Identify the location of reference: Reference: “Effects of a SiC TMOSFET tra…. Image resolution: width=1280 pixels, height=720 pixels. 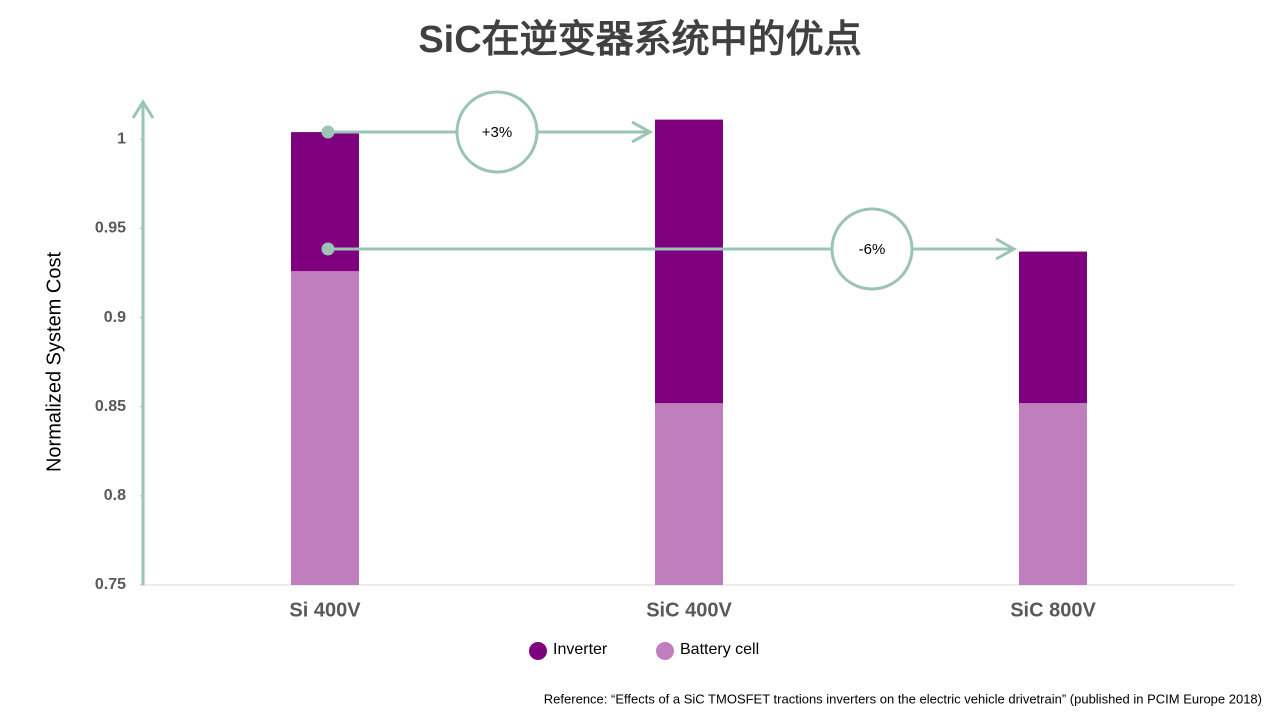
(903, 698).